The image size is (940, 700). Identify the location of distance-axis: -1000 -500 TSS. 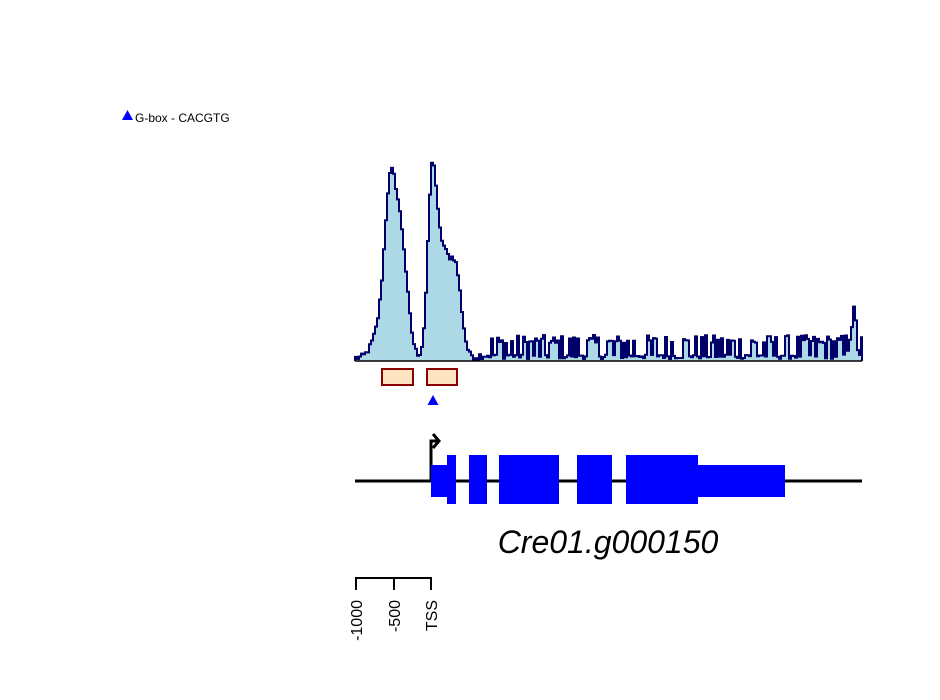
(395, 609).